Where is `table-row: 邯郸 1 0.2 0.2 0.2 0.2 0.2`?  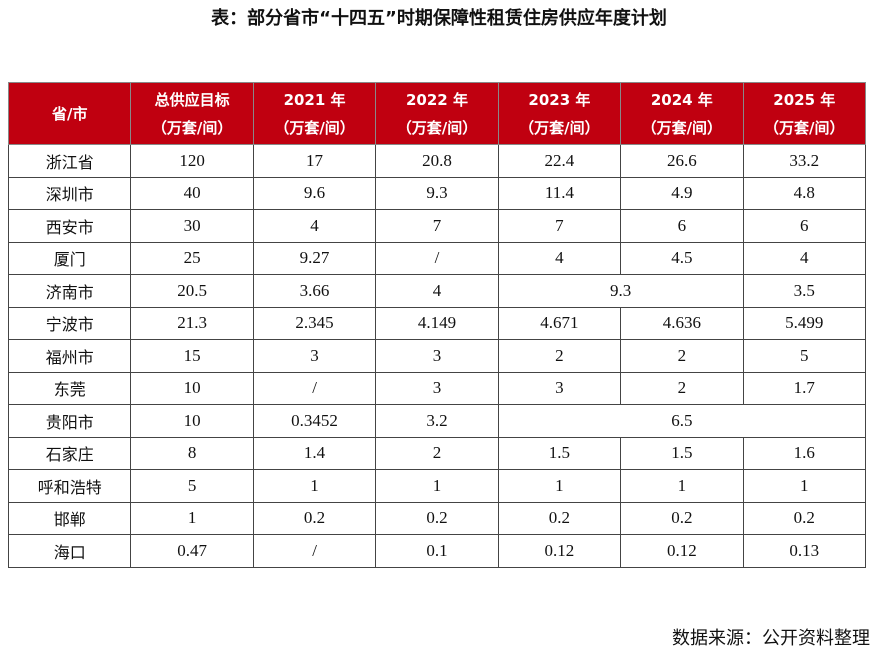
table-row: 邯郸 1 0.2 0.2 0.2 0.2 0.2 is located at coordinates (437, 518).